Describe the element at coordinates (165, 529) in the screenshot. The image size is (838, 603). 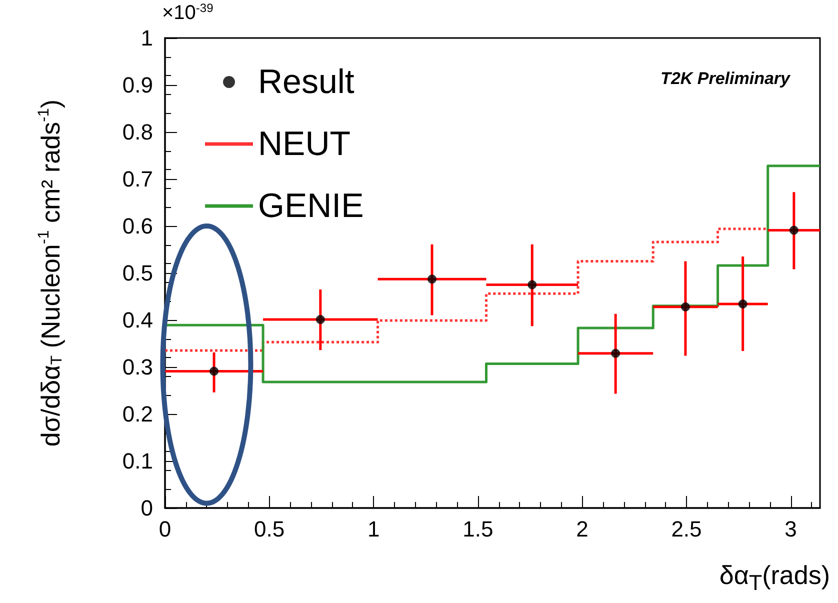
I see `x-tick-label: 0` at that location.